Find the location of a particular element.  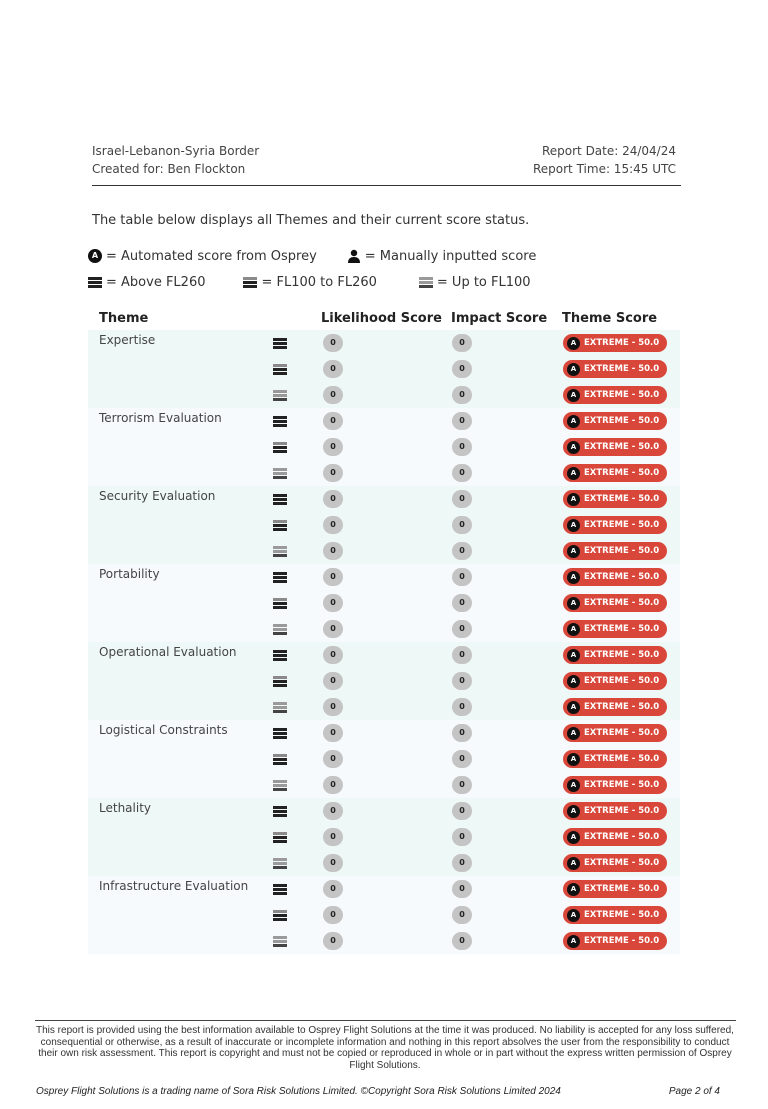

legend-mid-label: = FL100 to FL260 is located at coordinates (319, 282).